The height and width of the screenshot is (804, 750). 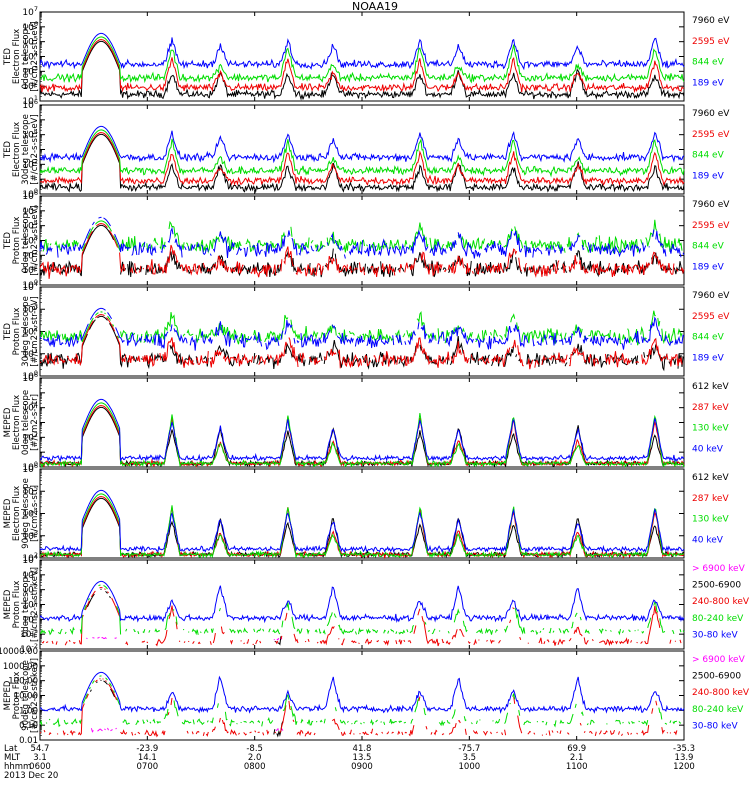 I want to click on y-tick-label: 1000.00, so click(x=20, y=667).